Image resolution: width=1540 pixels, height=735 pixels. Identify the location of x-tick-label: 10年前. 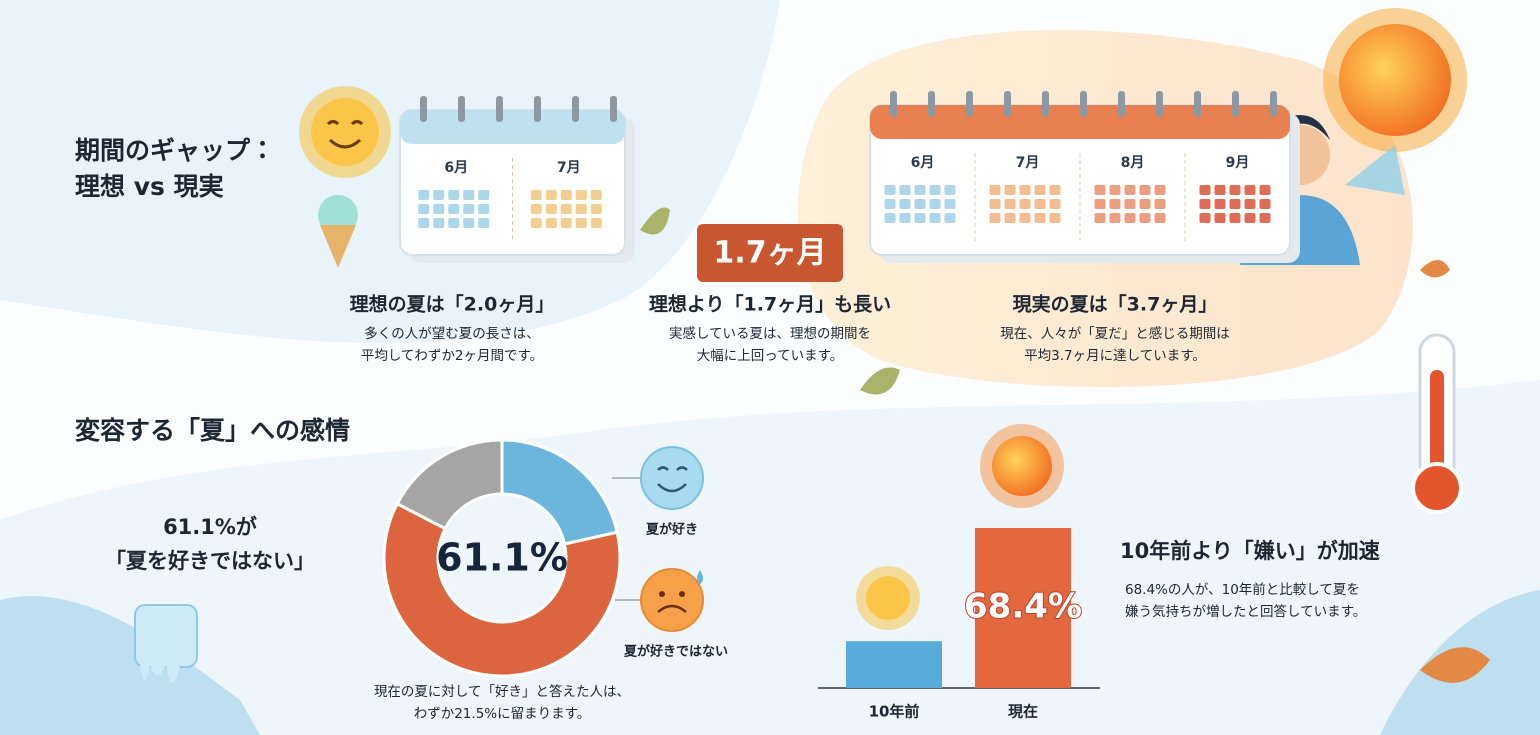
(894, 712).